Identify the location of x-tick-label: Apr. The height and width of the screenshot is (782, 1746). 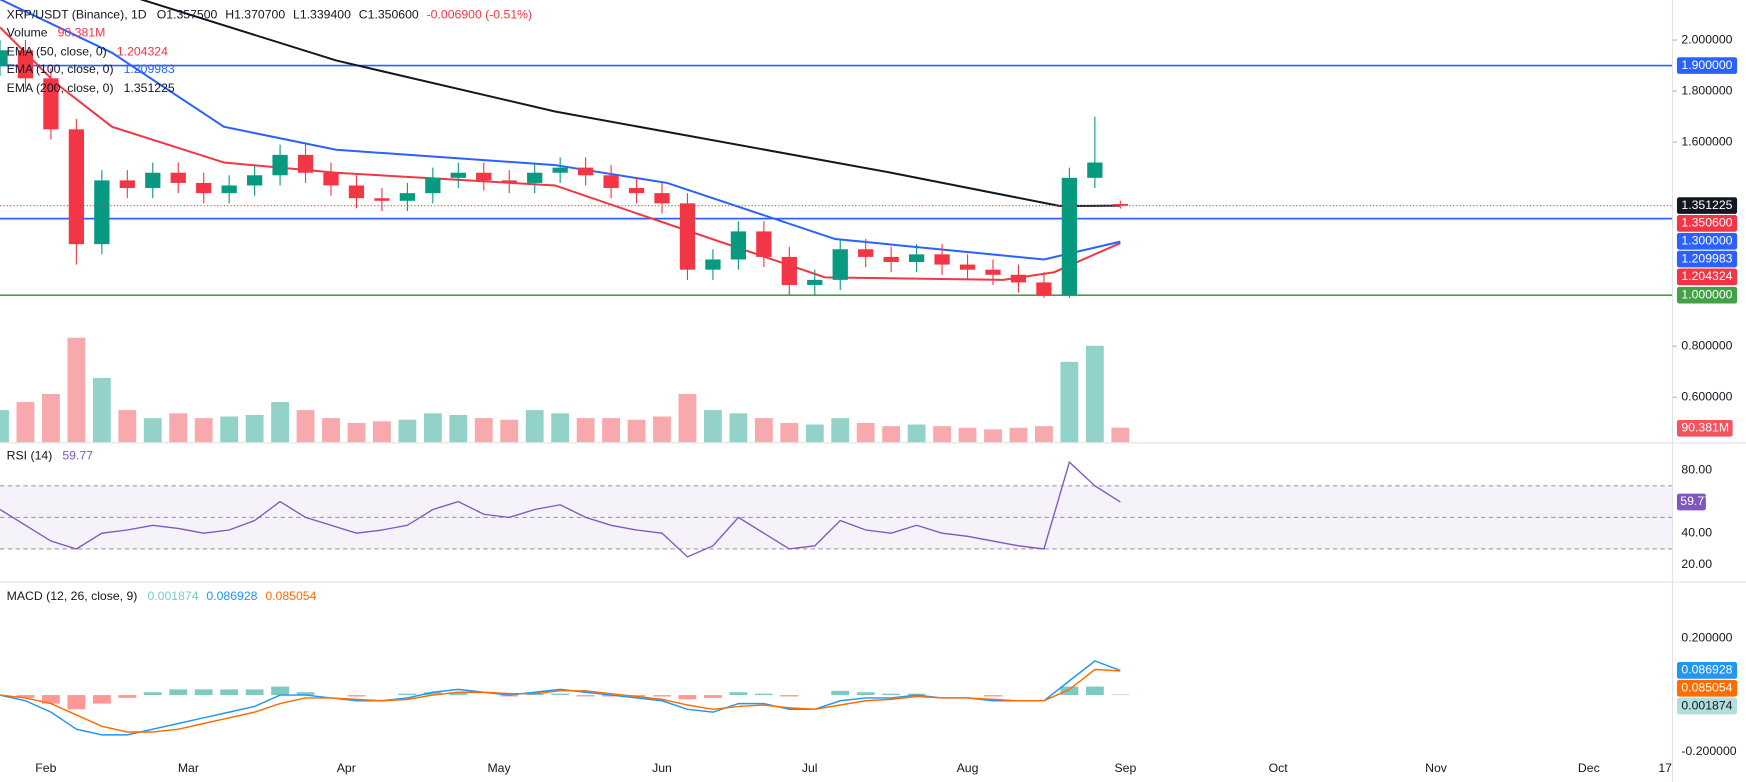
(346, 768).